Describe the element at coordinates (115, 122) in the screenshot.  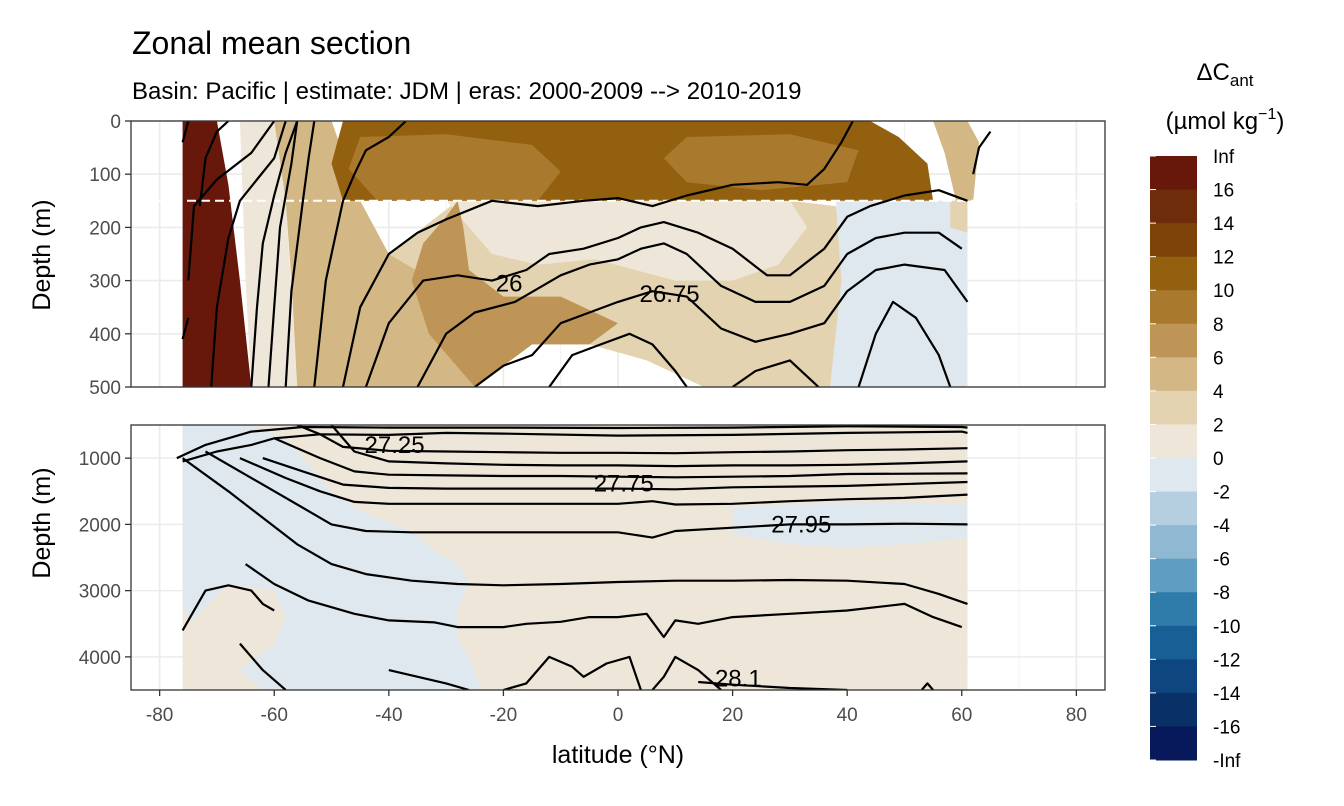
I see `y-tick-label: 0` at that location.